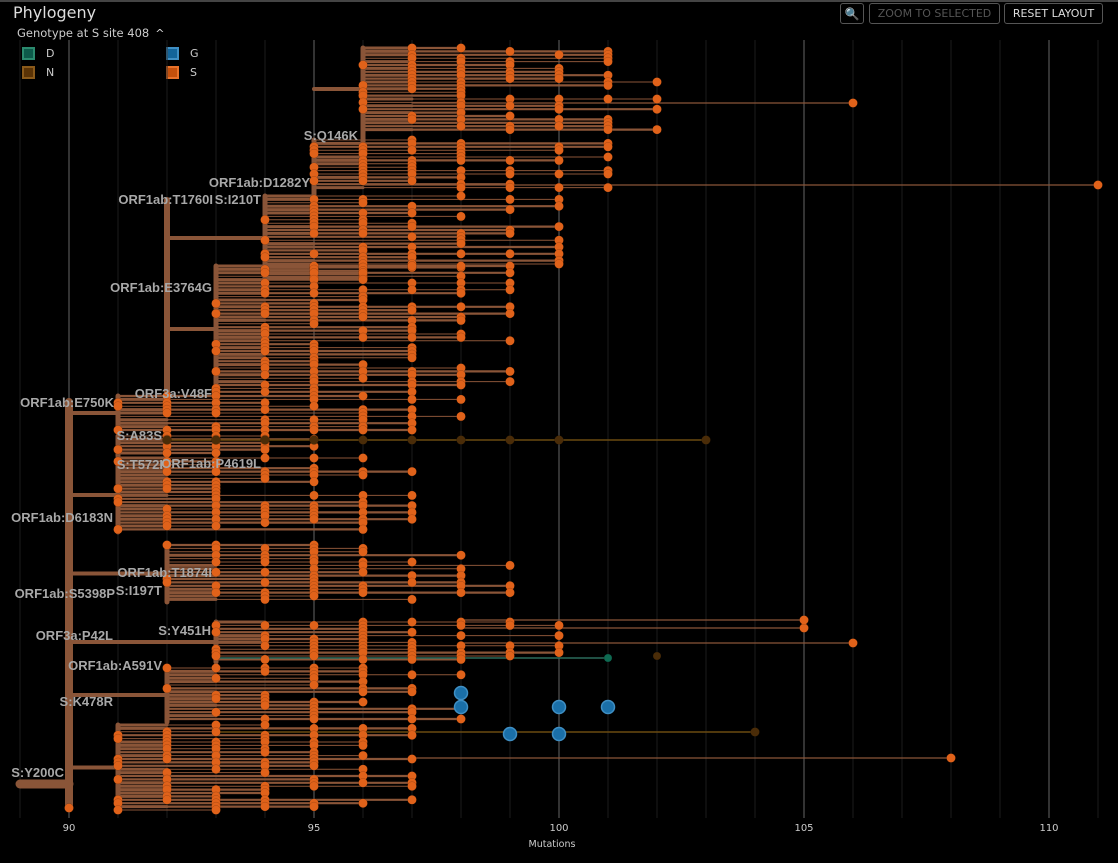 The width and height of the screenshot is (1118, 863). What do you see at coordinates (139, 435) in the screenshot?
I see `clade-label: S:A83S` at bounding box center [139, 435].